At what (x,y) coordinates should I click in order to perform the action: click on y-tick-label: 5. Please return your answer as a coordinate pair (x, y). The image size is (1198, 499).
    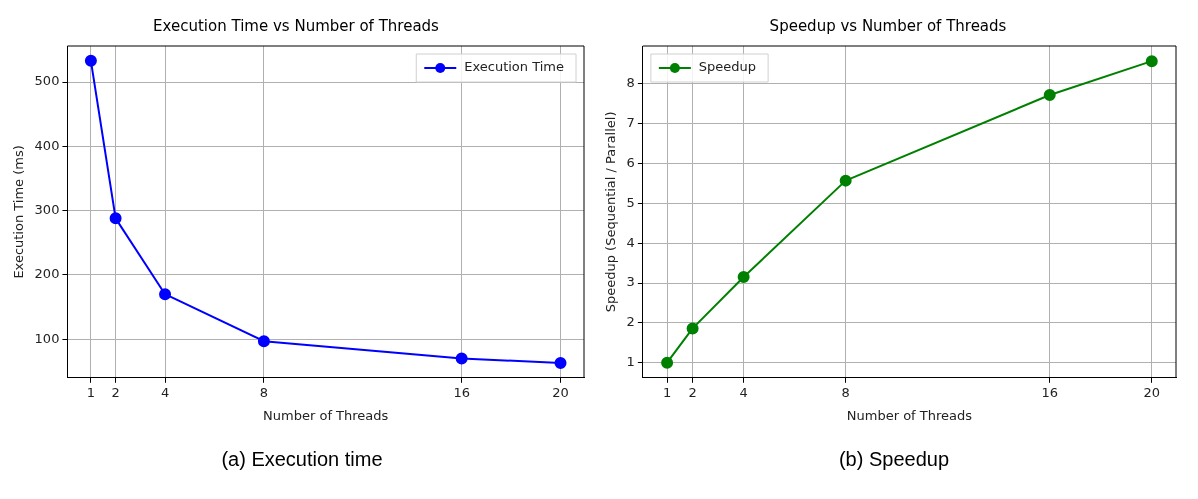
    Looking at the image, I should click on (630, 202).